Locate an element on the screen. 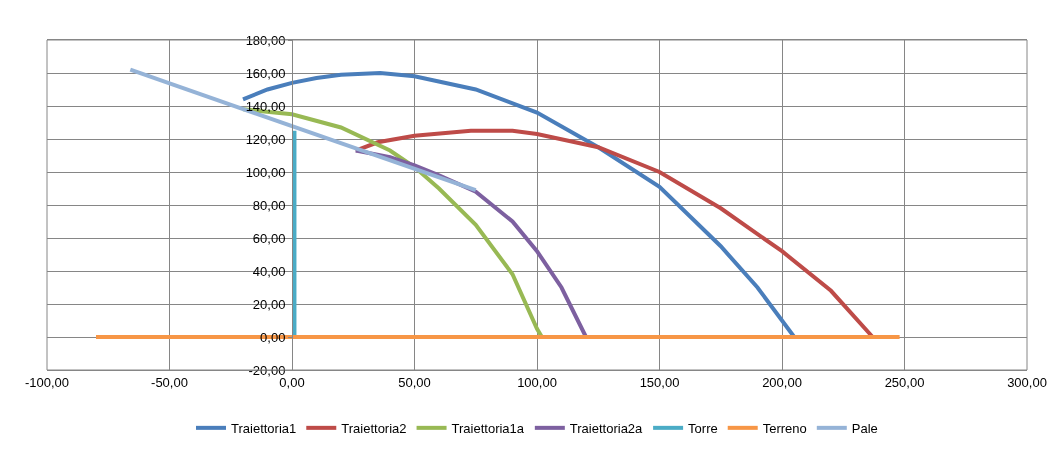 The image size is (1053, 455). y-tick-label: 120,00 is located at coordinates (265, 139).